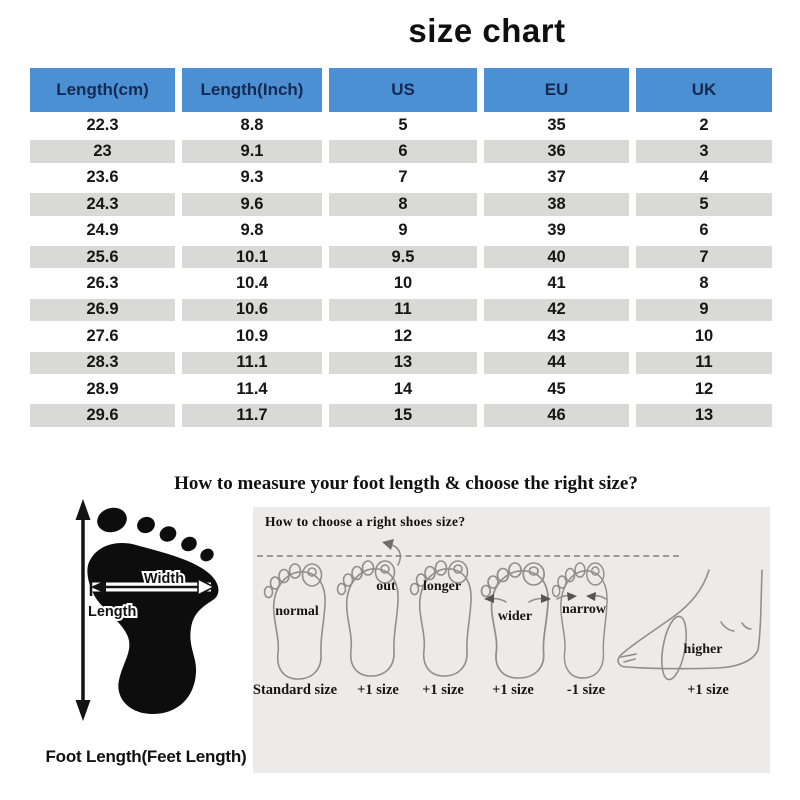 The width and height of the screenshot is (800, 800). Describe the element at coordinates (556, 90) in the screenshot. I see `column-header: EU` at that location.